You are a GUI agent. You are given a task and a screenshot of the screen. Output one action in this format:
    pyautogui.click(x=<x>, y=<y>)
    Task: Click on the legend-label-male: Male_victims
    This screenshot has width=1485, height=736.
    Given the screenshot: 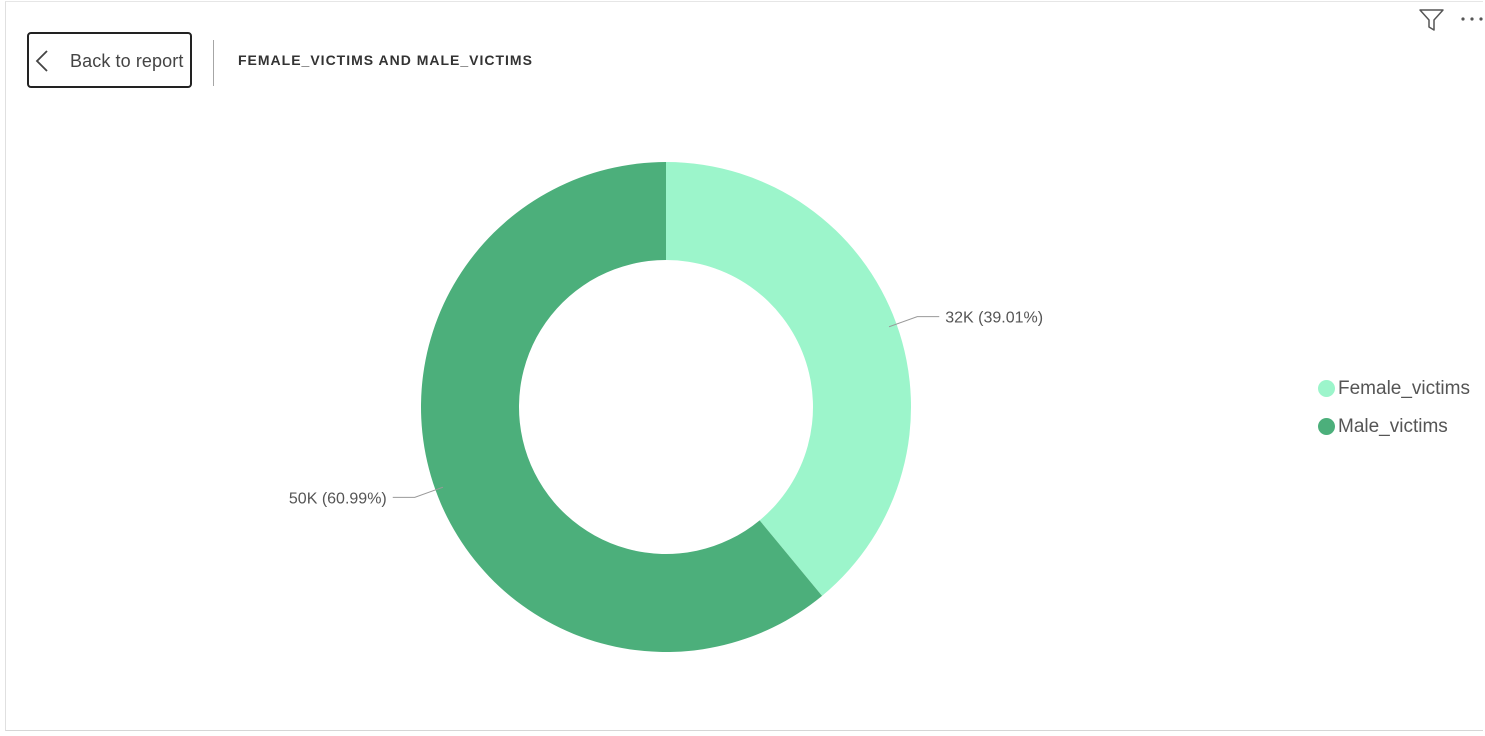 What is the action you would take?
    pyautogui.click(x=1393, y=426)
    